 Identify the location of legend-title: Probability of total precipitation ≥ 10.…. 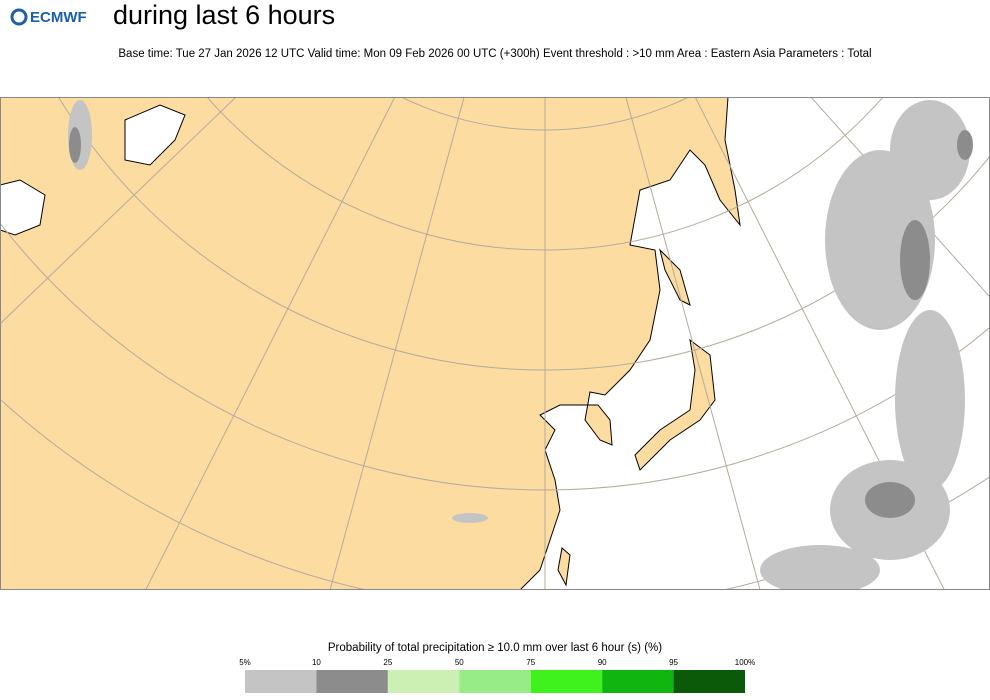
(495, 648).